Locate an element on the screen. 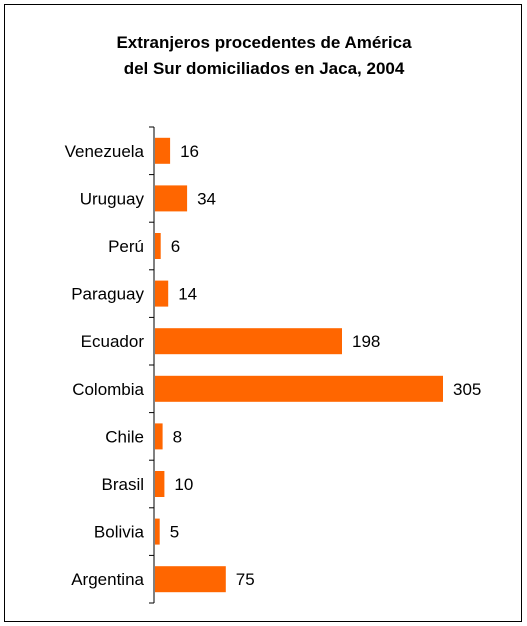 Image resolution: width=527 pixels, height=626 pixels. value-label: 305 is located at coordinates (467, 389).